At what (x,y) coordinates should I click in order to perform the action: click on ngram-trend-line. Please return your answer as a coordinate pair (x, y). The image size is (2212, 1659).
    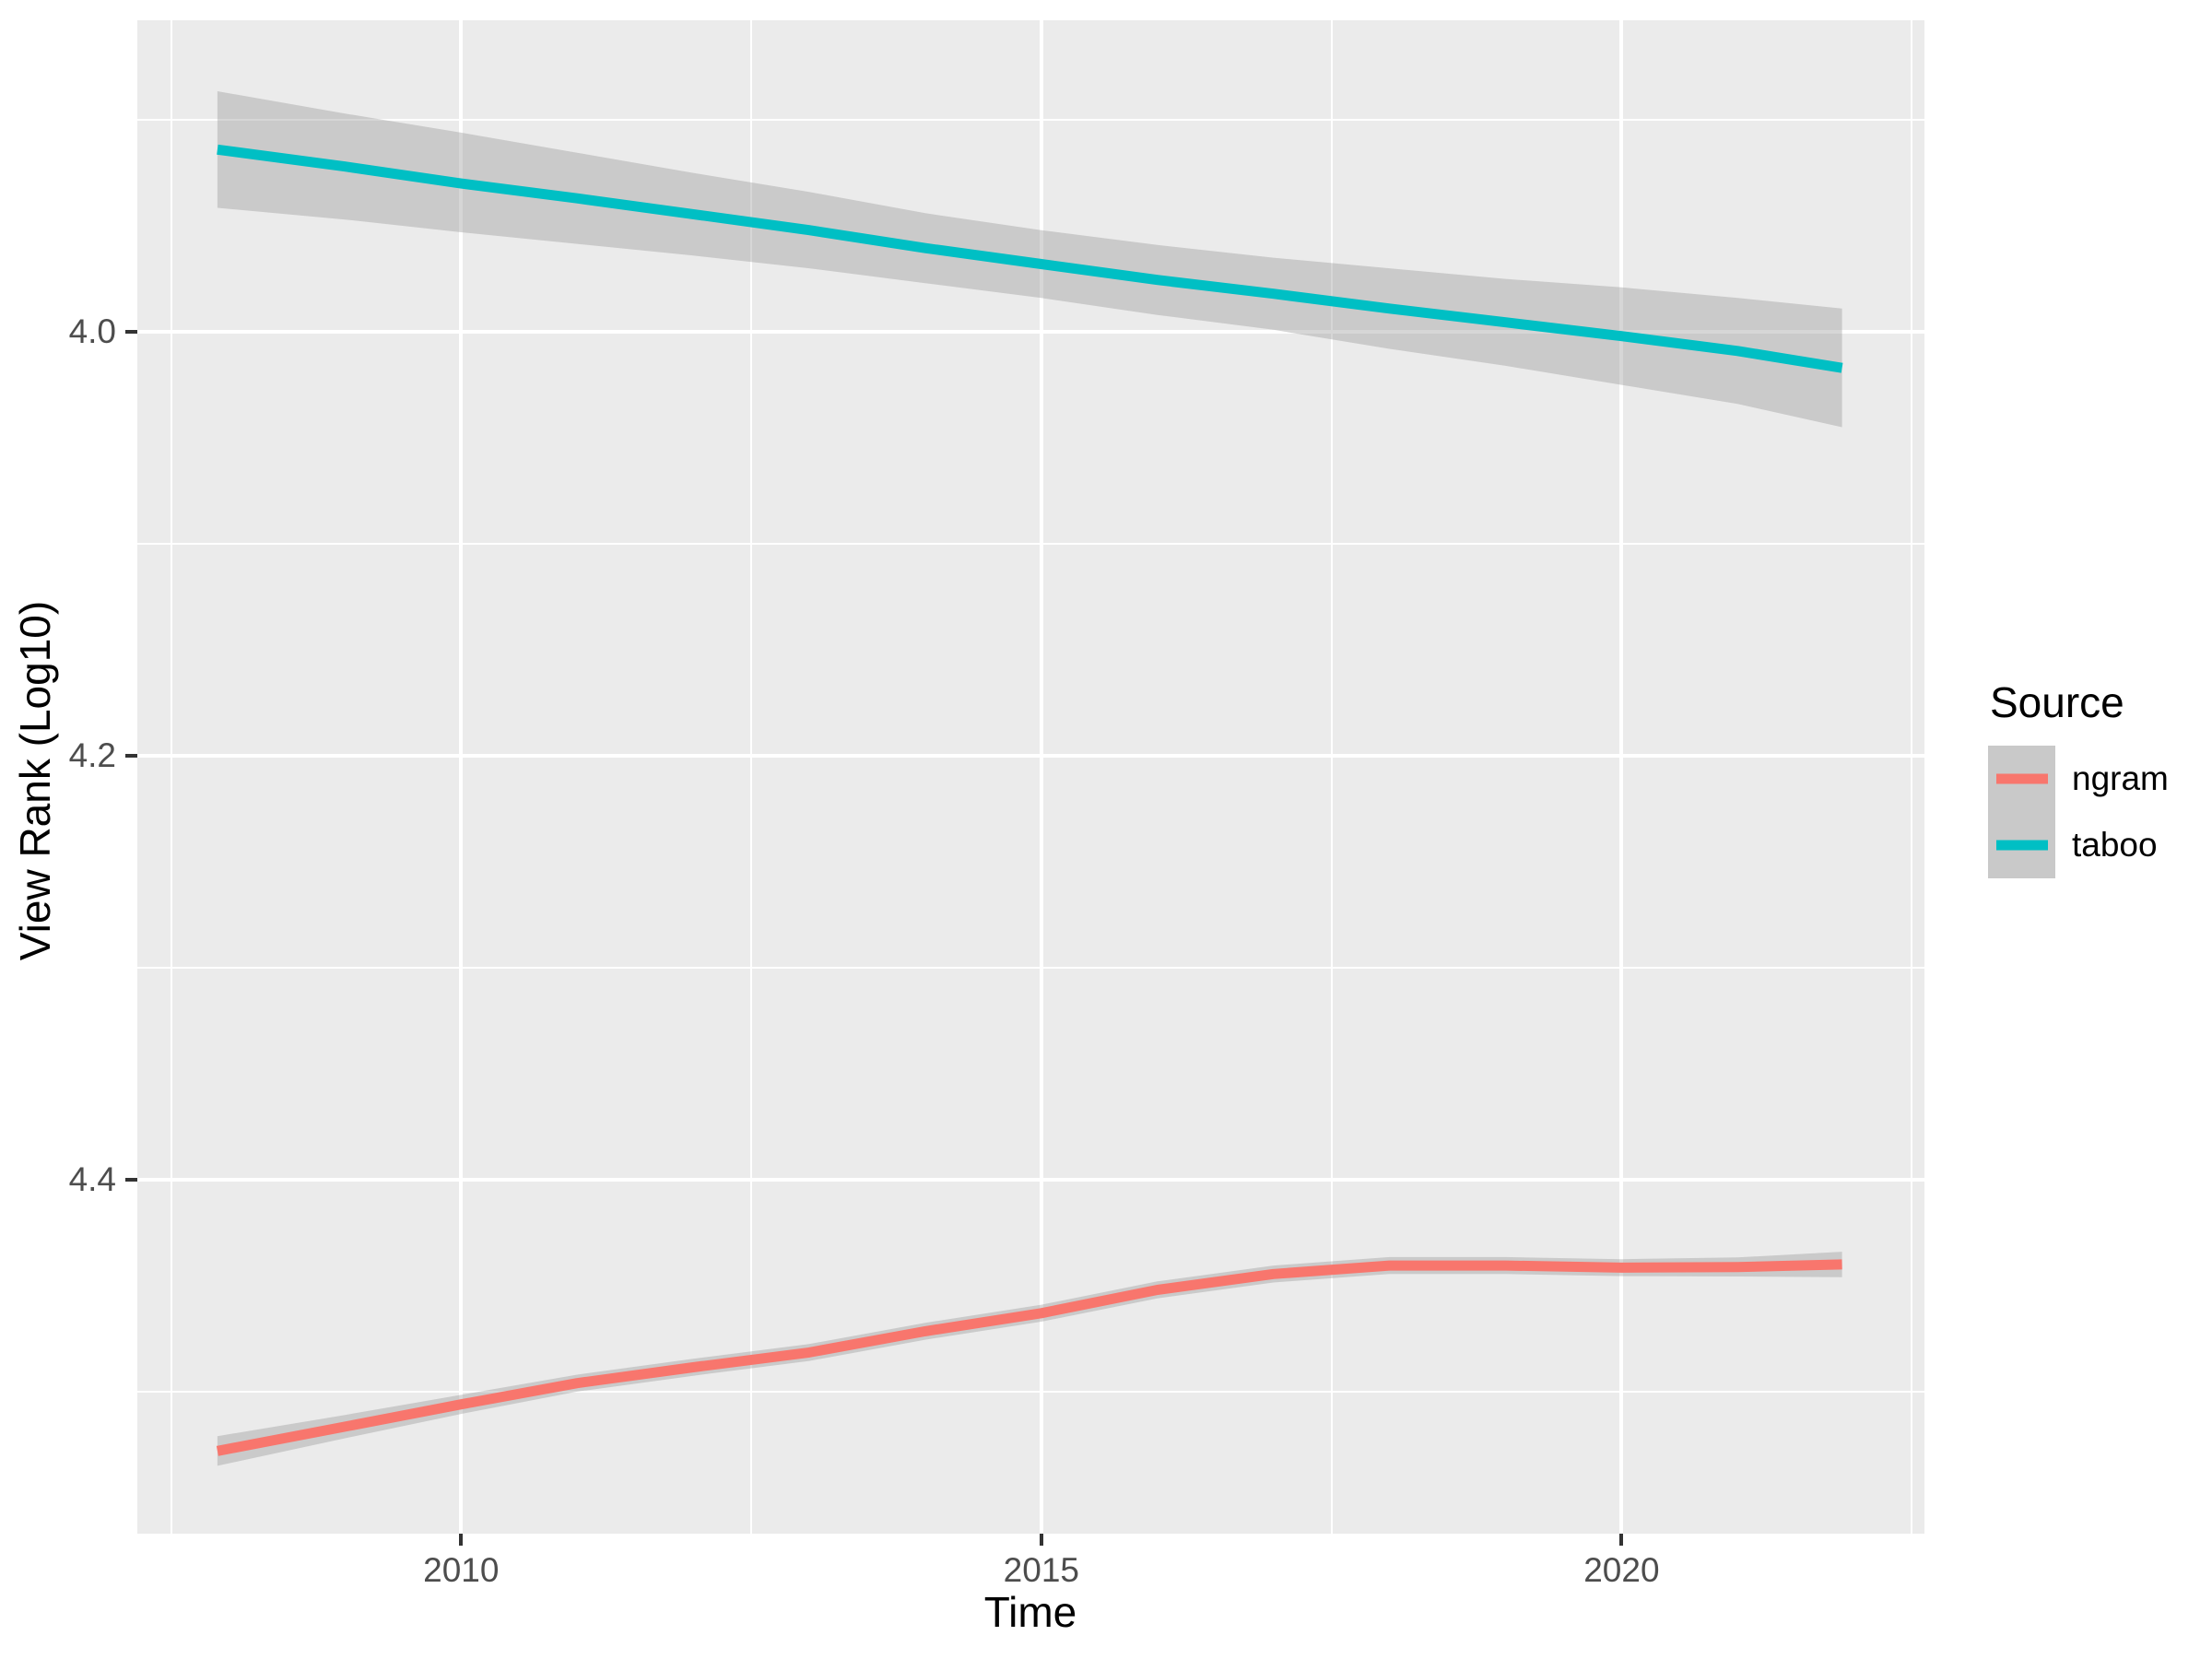
    Looking at the image, I should click on (1029, 1357).